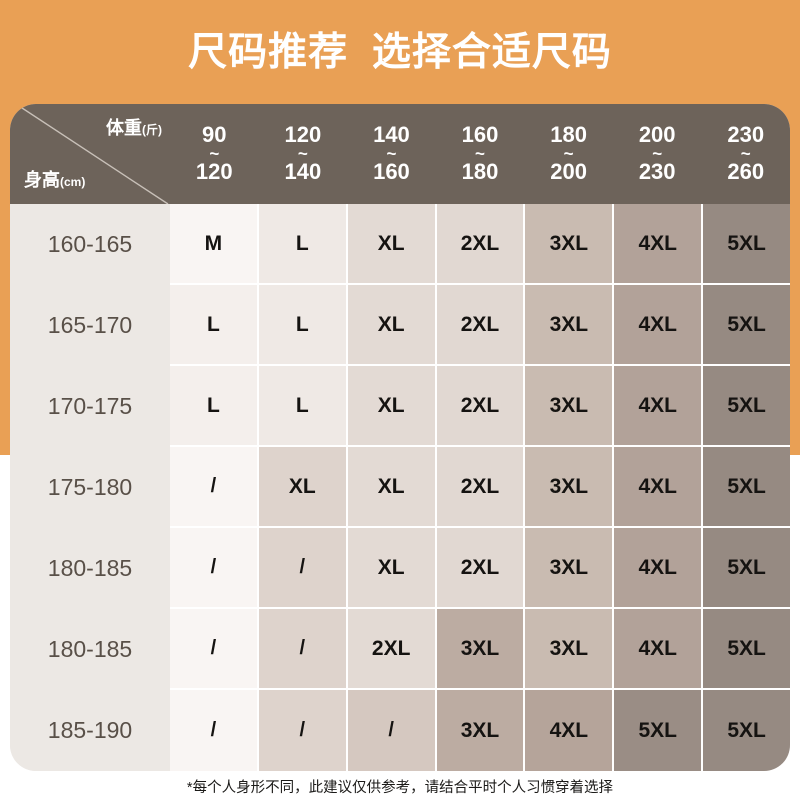  I want to click on weight-column-header: 180 ~ 200, so click(568, 154).